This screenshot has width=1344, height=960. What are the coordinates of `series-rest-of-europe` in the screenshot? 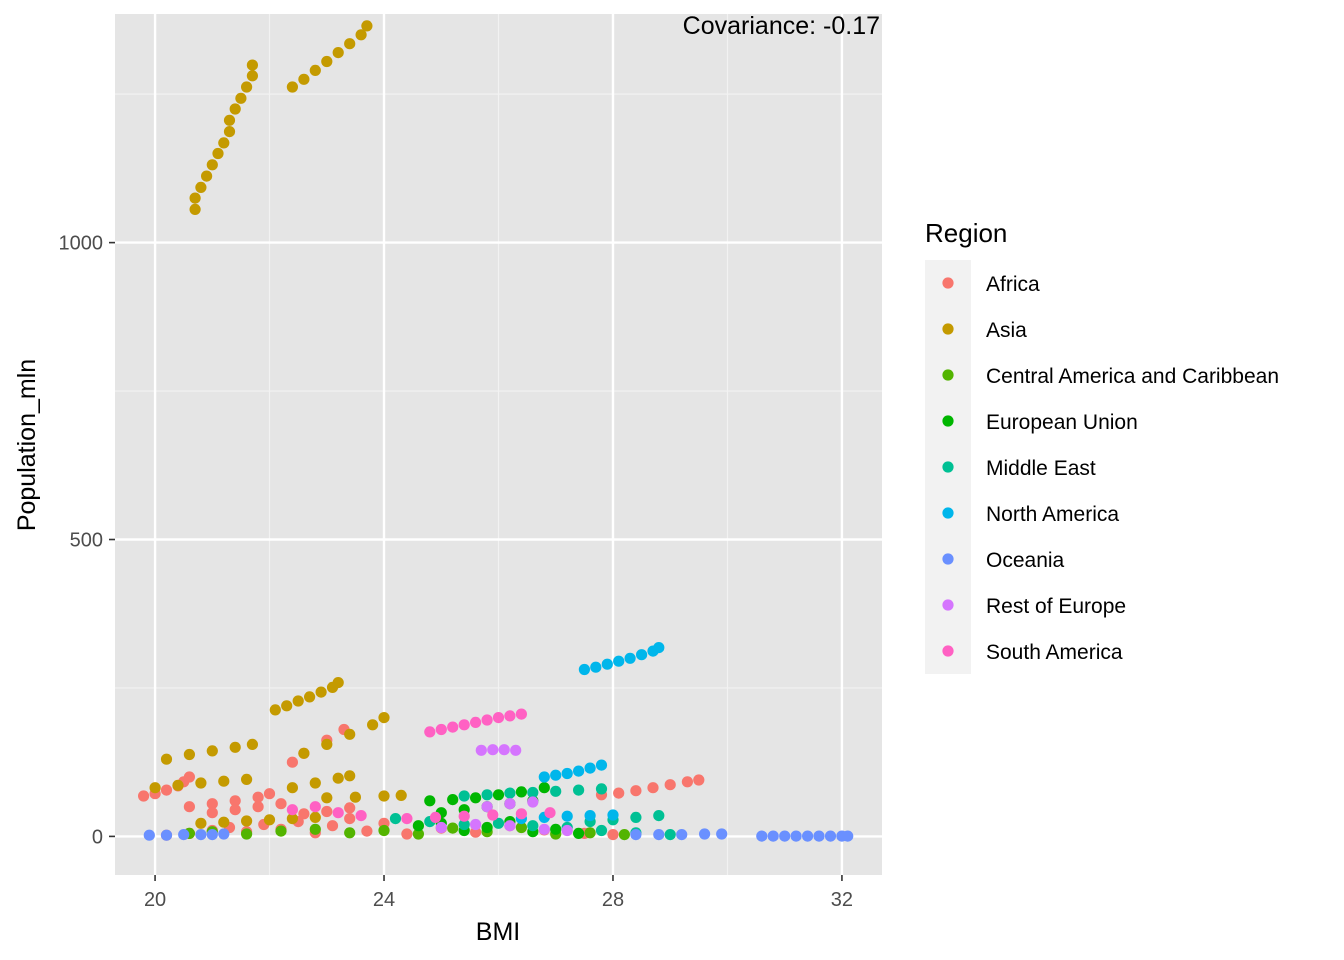 It's located at (504, 790).